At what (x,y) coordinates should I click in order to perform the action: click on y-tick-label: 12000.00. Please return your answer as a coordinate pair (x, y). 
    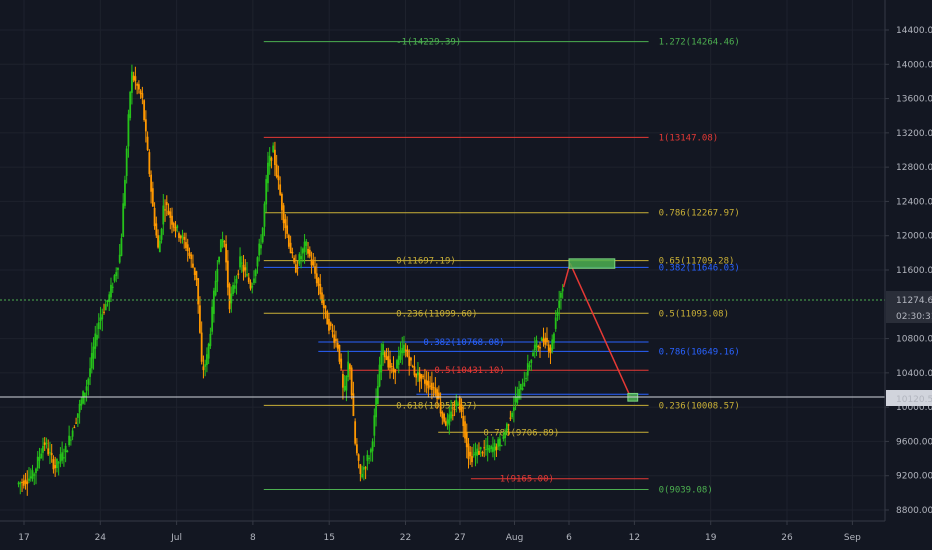
    Looking at the image, I should click on (914, 237).